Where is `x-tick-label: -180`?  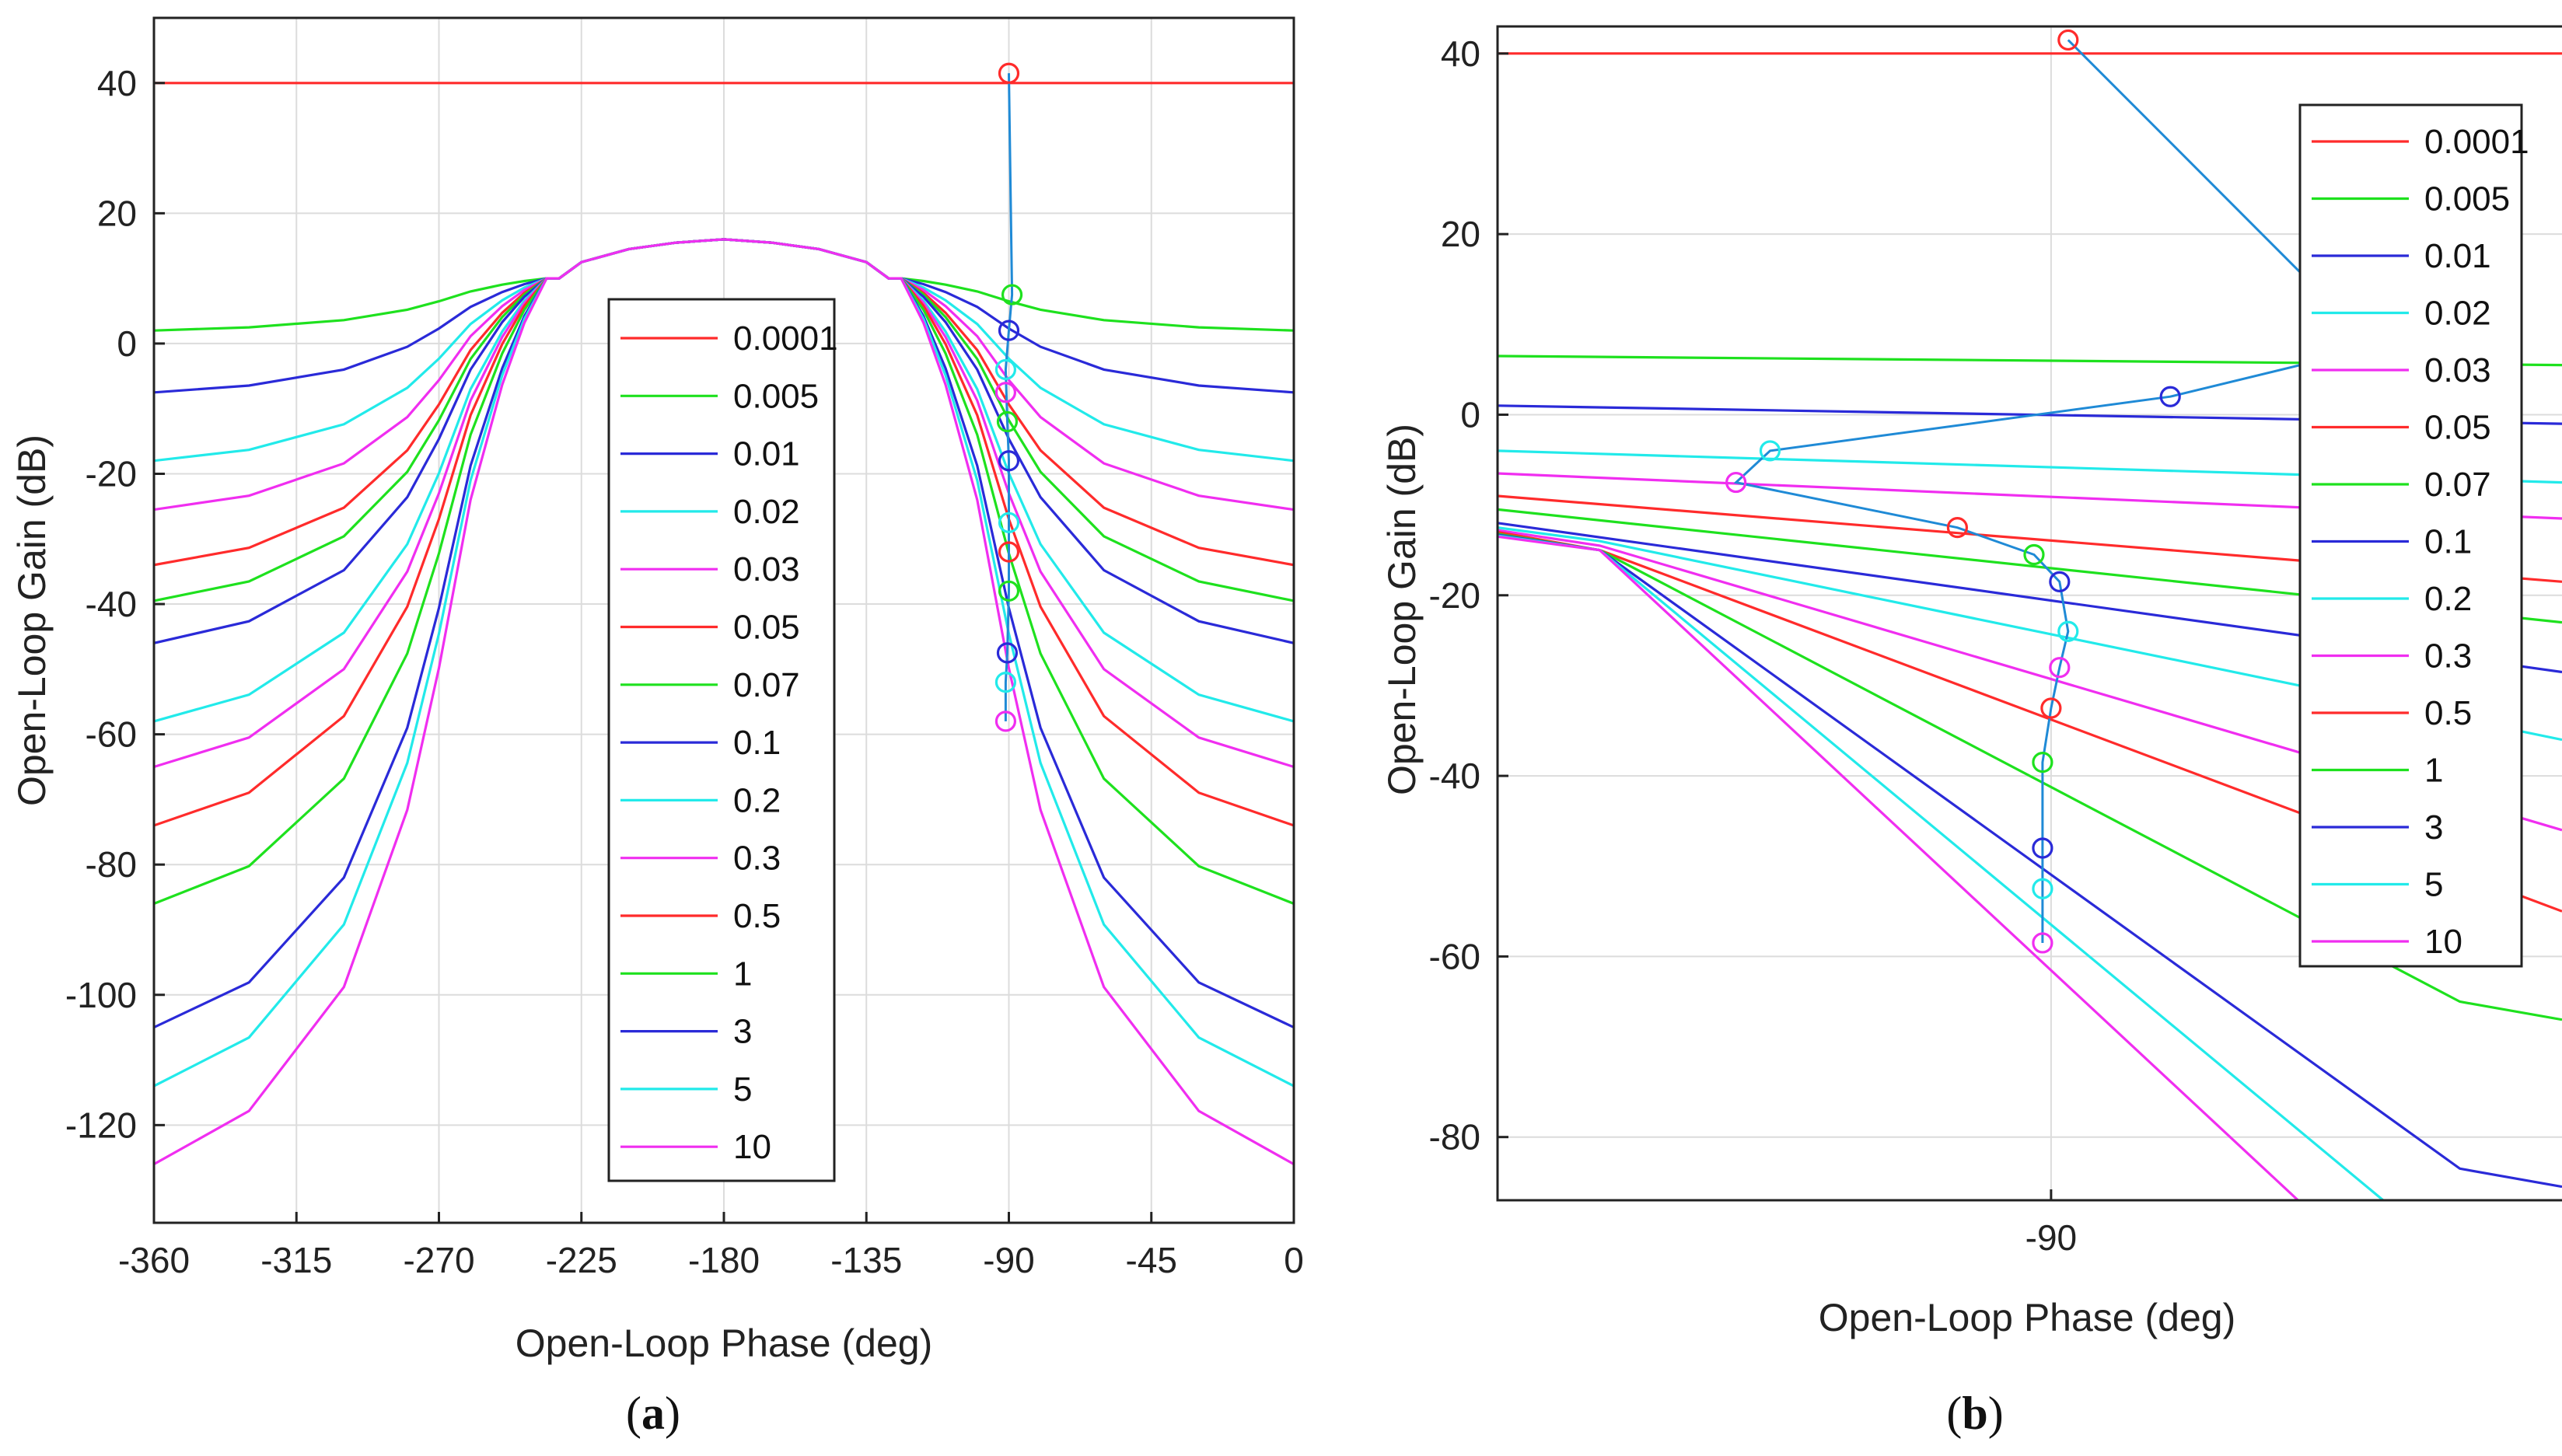
x-tick-label: -180 is located at coordinates (724, 1260).